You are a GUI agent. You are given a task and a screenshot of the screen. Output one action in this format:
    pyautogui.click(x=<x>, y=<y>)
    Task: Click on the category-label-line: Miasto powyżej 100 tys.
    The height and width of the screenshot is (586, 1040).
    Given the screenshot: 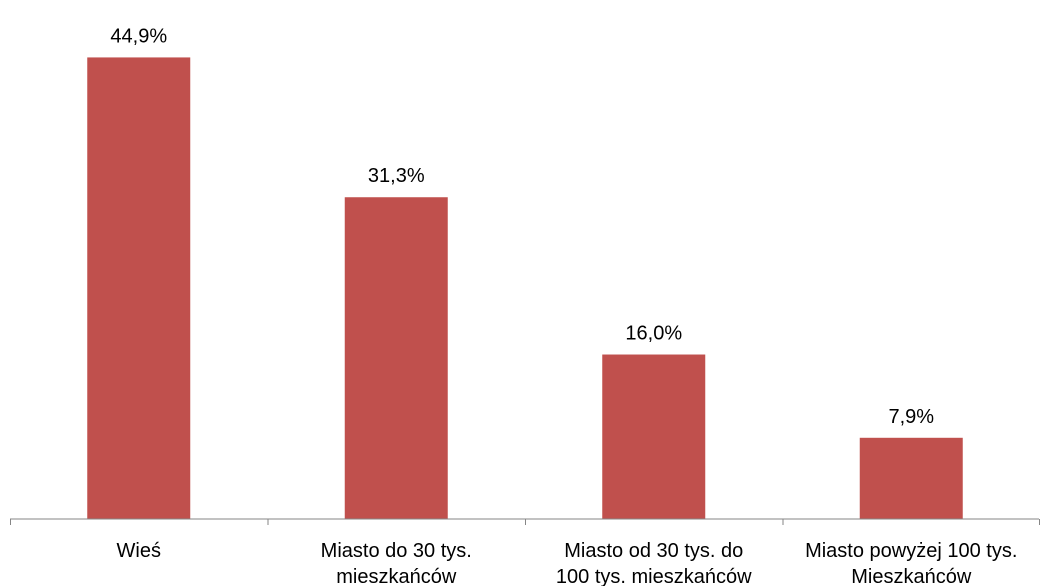 What is the action you would take?
    pyautogui.click(x=911, y=551)
    